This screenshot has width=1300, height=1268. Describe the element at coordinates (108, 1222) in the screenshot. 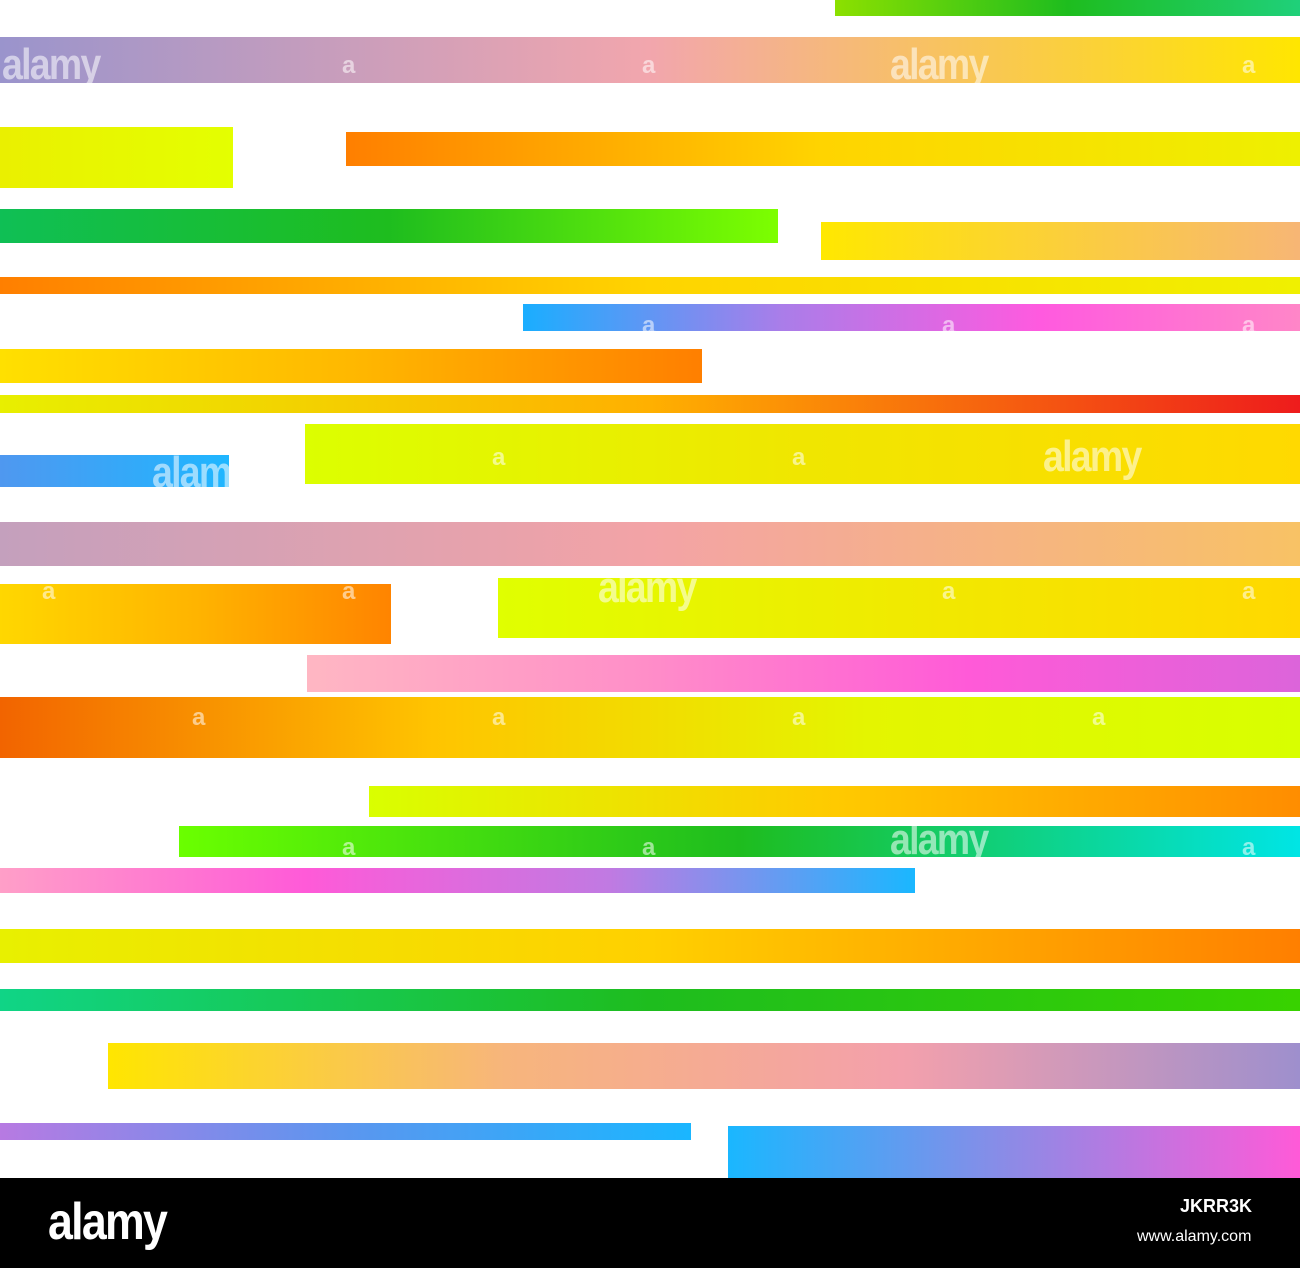

I see `alamy-logo-text: alamy` at that location.